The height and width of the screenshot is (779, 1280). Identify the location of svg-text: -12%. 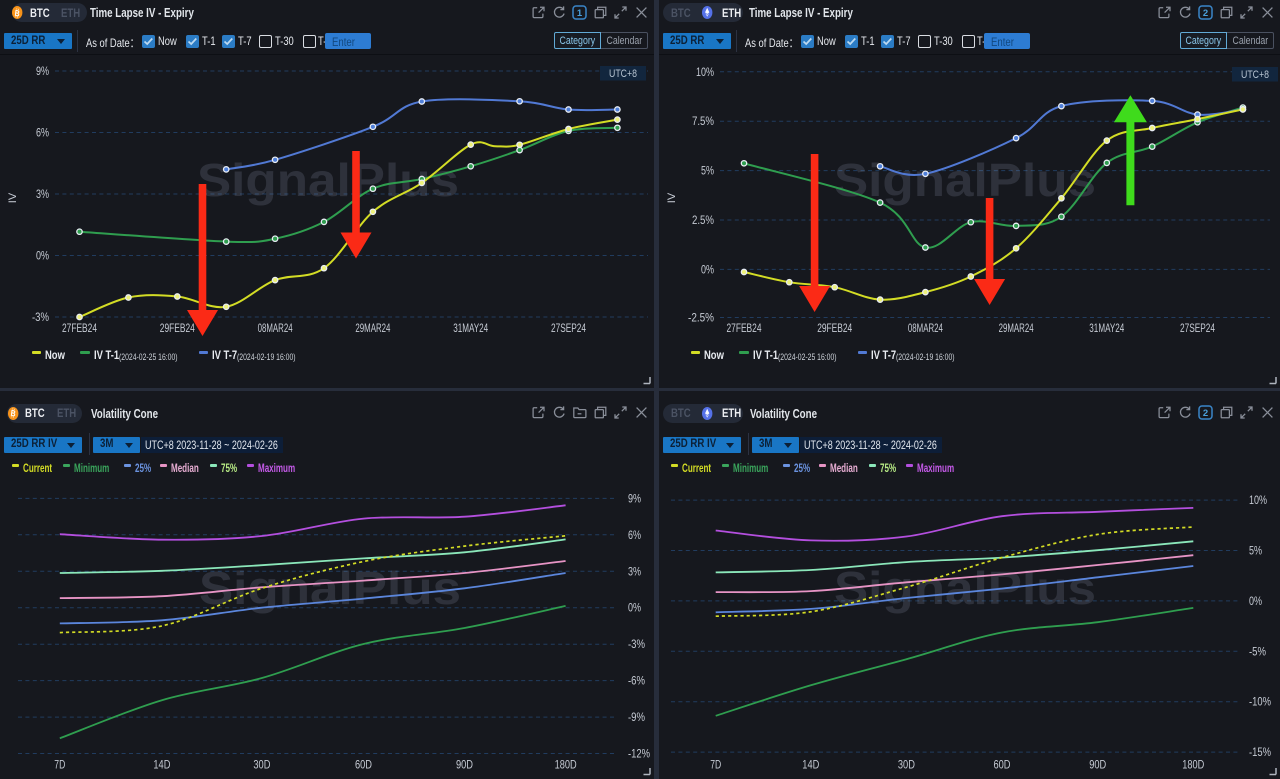
(639, 754).